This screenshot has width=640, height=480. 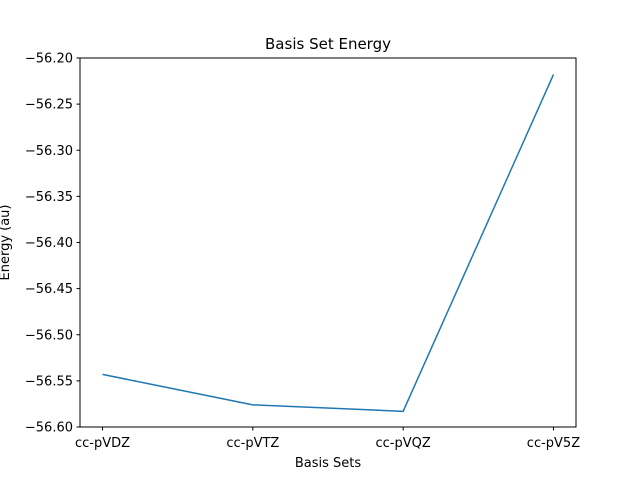 I want to click on y-tick-label: −56.25, so click(x=49, y=105).